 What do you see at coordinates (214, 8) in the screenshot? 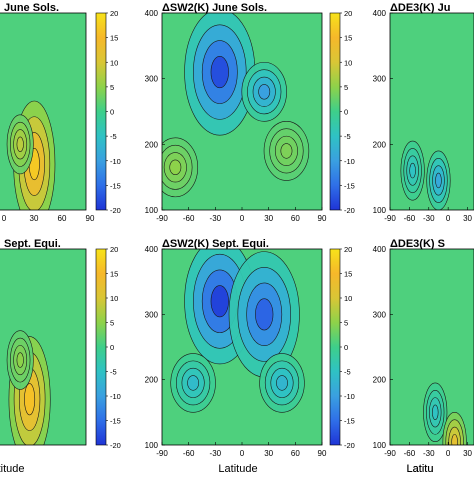
I see `panel-title: ΔSW2(K) June Sols.` at bounding box center [214, 8].